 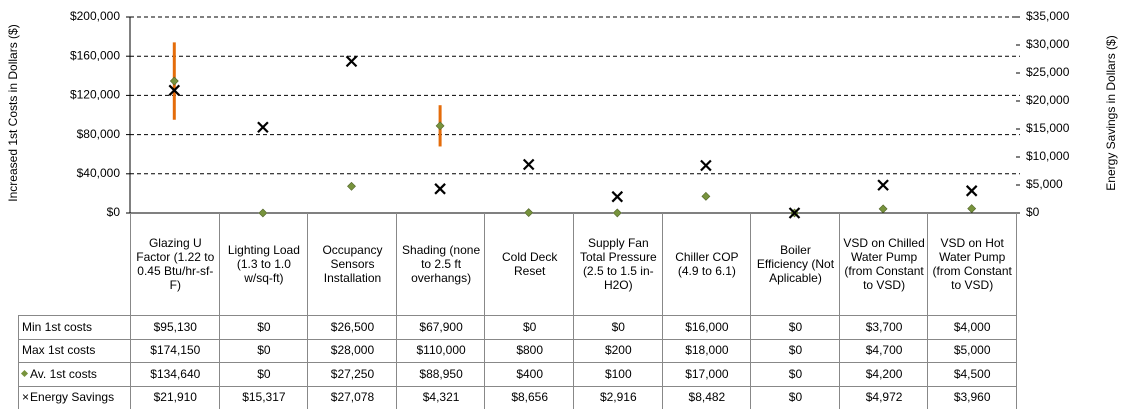 I want to click on table-cell: $15,317, so click(x=263, y=397).